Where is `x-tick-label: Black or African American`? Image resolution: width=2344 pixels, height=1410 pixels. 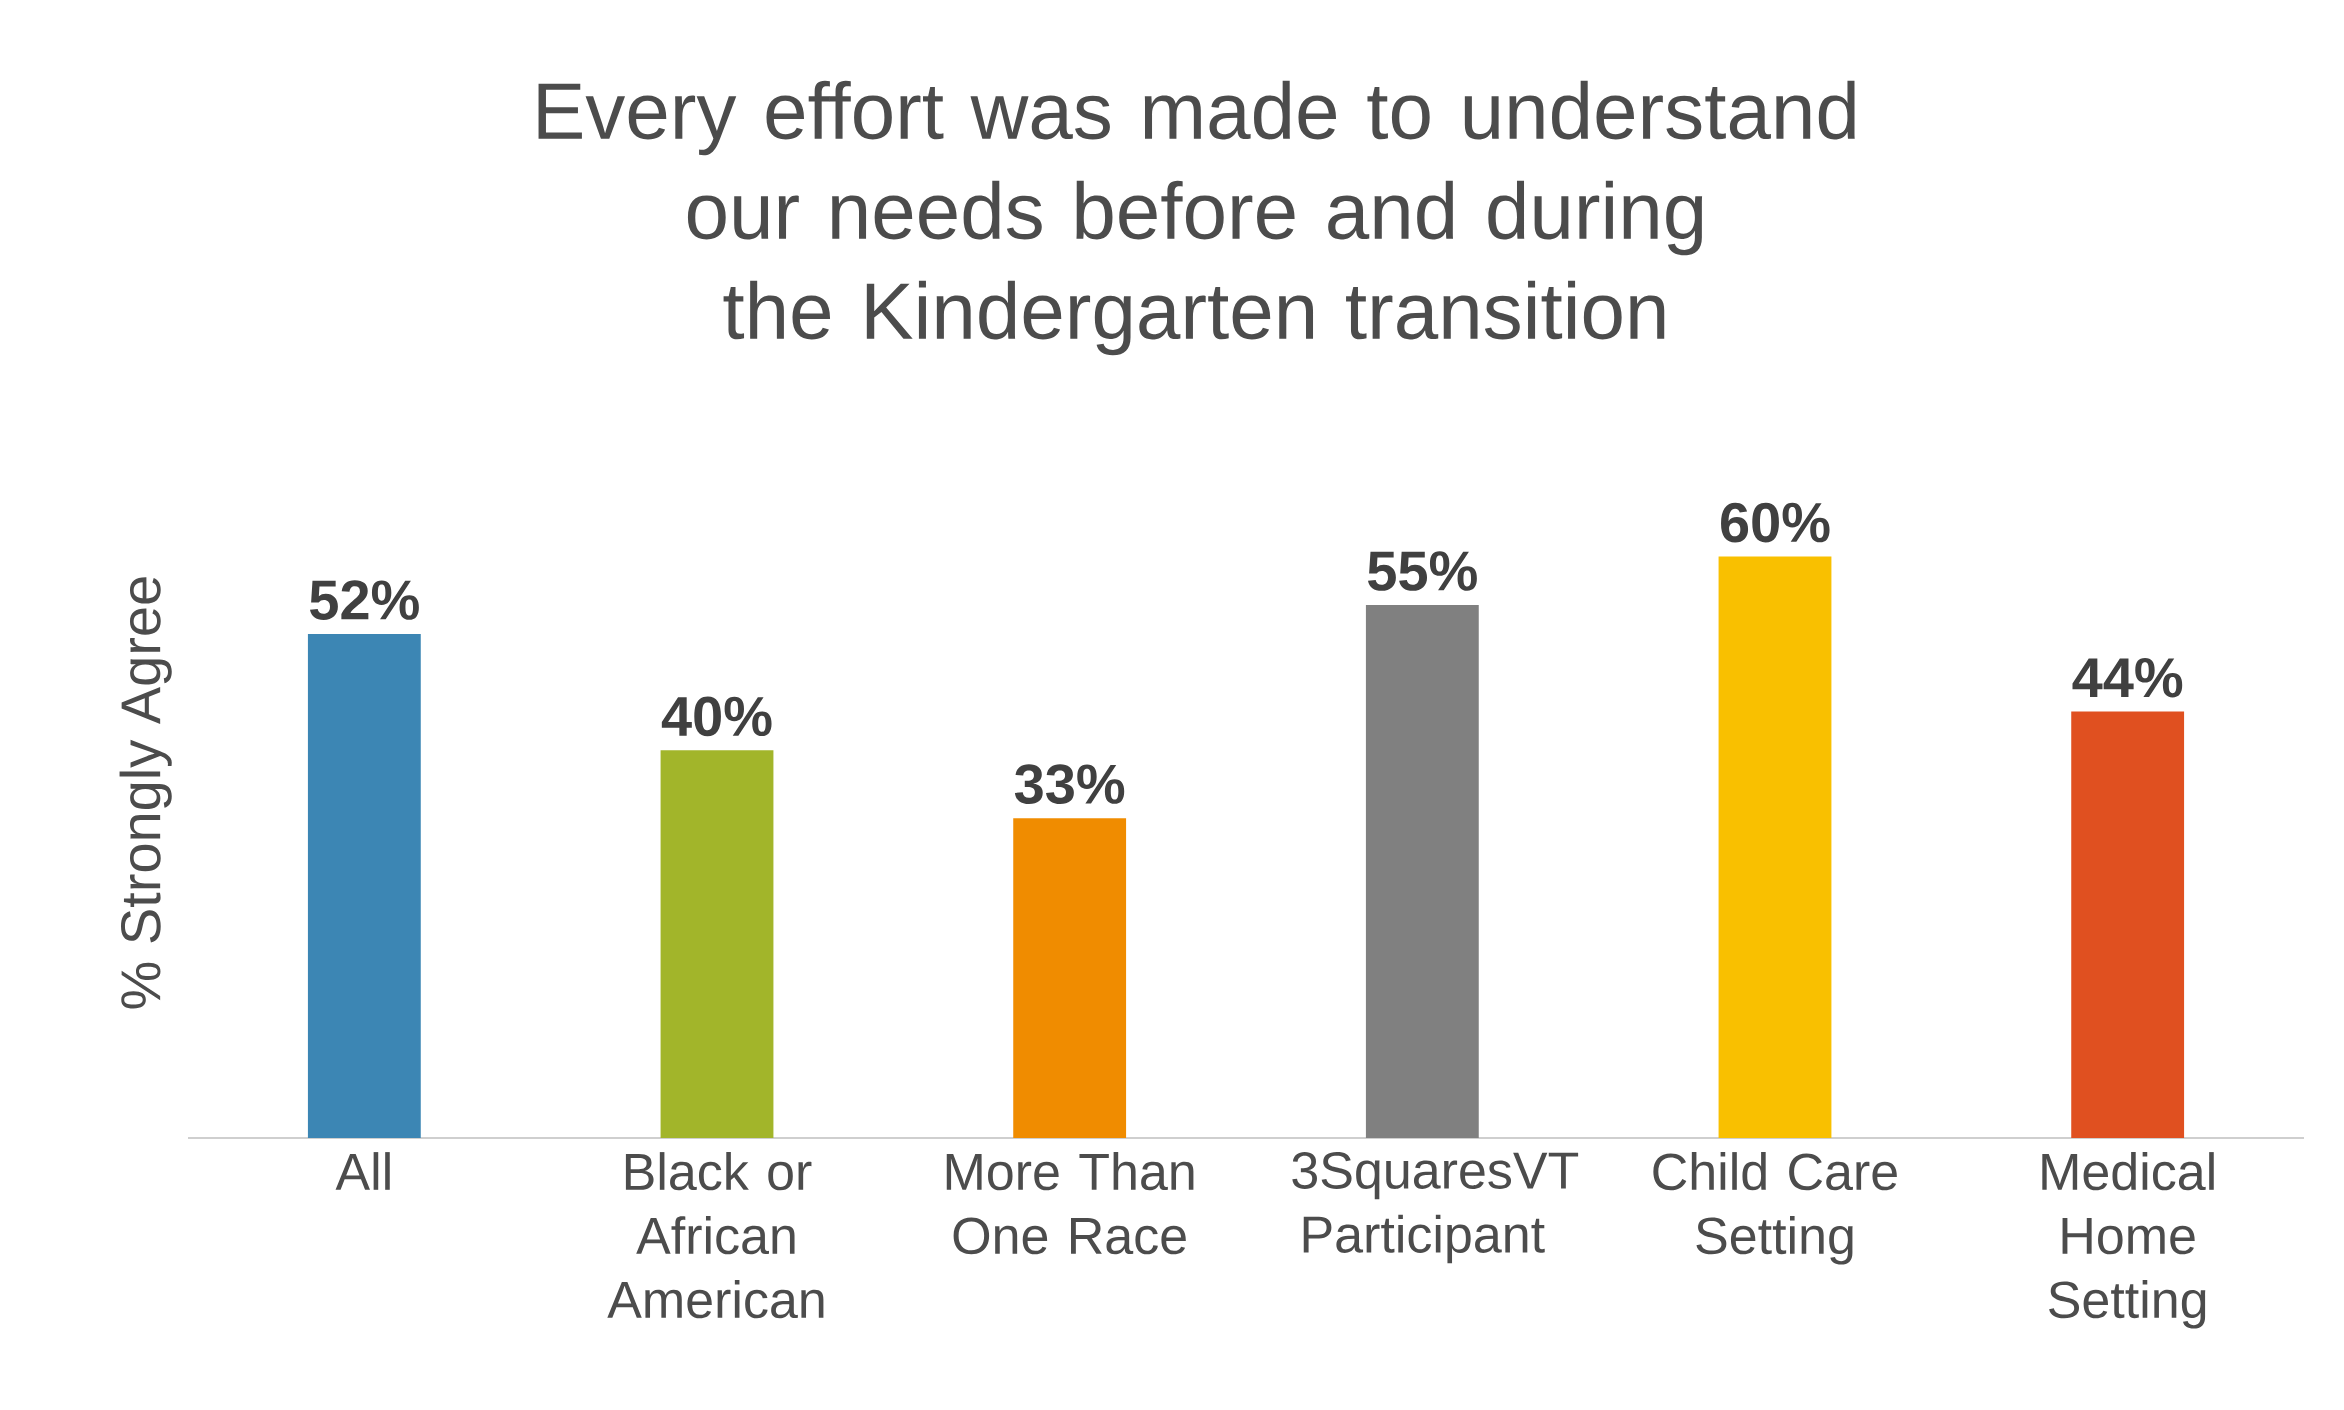 x-tick-label: Black or African American is located at coordinates (715, 1235).